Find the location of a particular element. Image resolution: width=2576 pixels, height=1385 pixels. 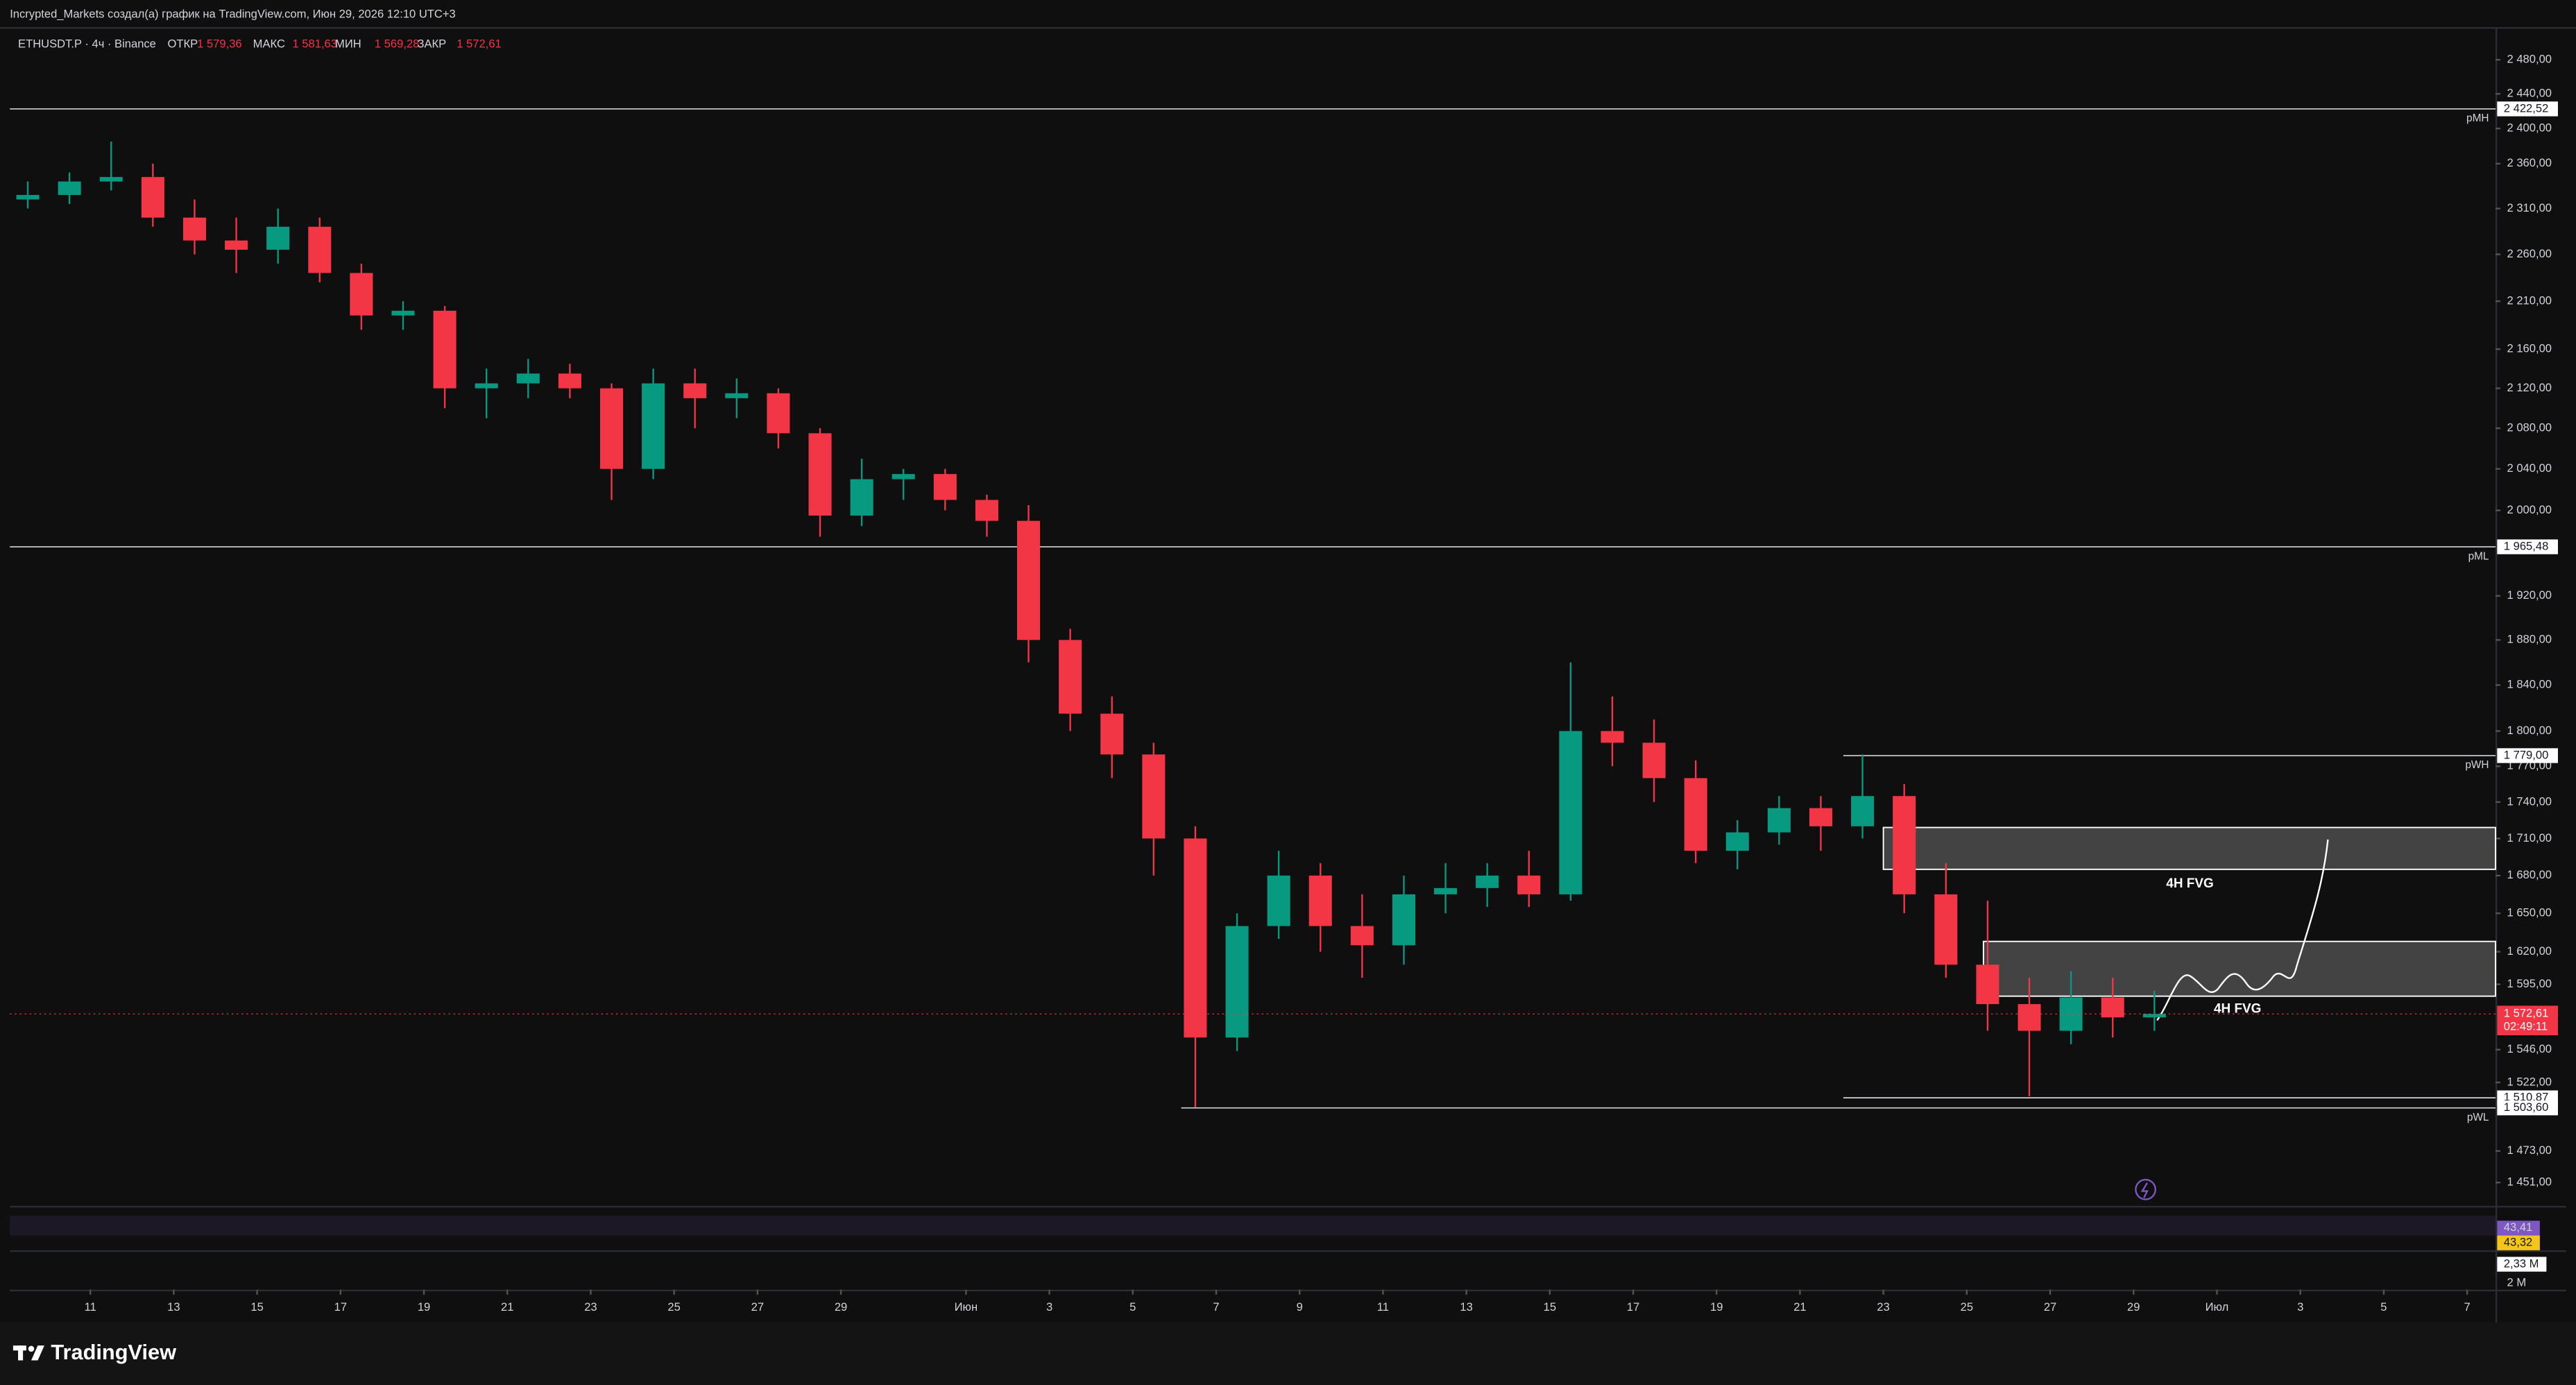

x-tick-label: 17 is located at coordinates (1633, 1307).